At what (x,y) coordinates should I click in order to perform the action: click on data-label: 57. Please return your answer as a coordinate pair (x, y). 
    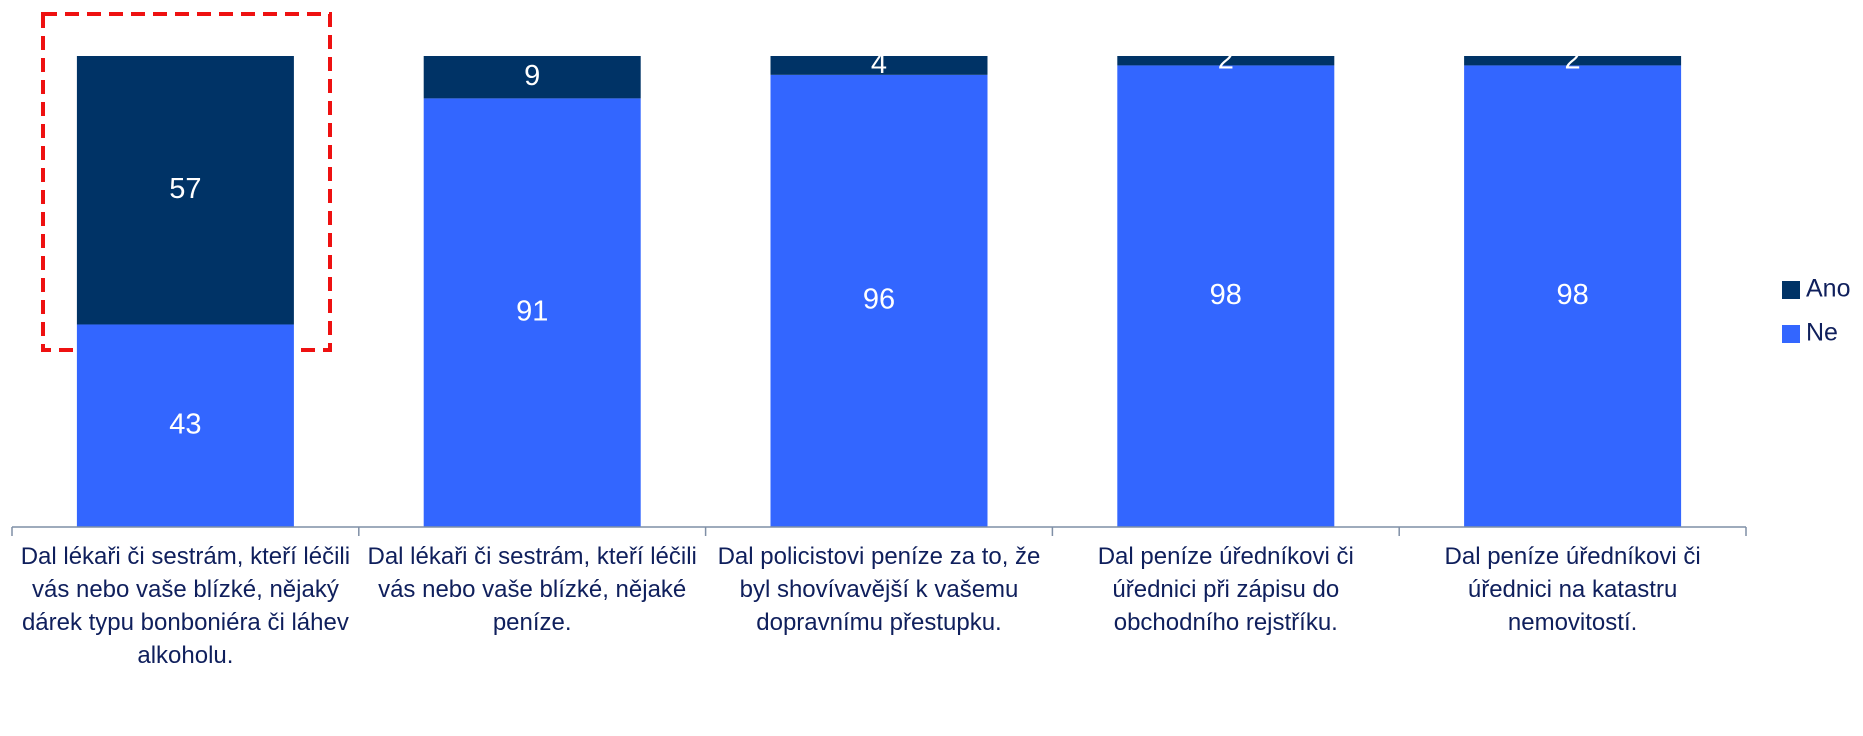
    Looking at the image, I should click on (185, 189).